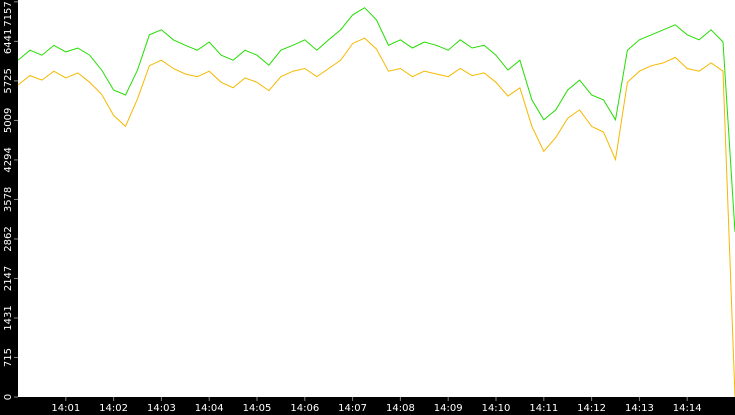 Image resolution: width=735 pixels, height=415 pixels. I want to click on y-tick-label: 5725, so click(8, 80).